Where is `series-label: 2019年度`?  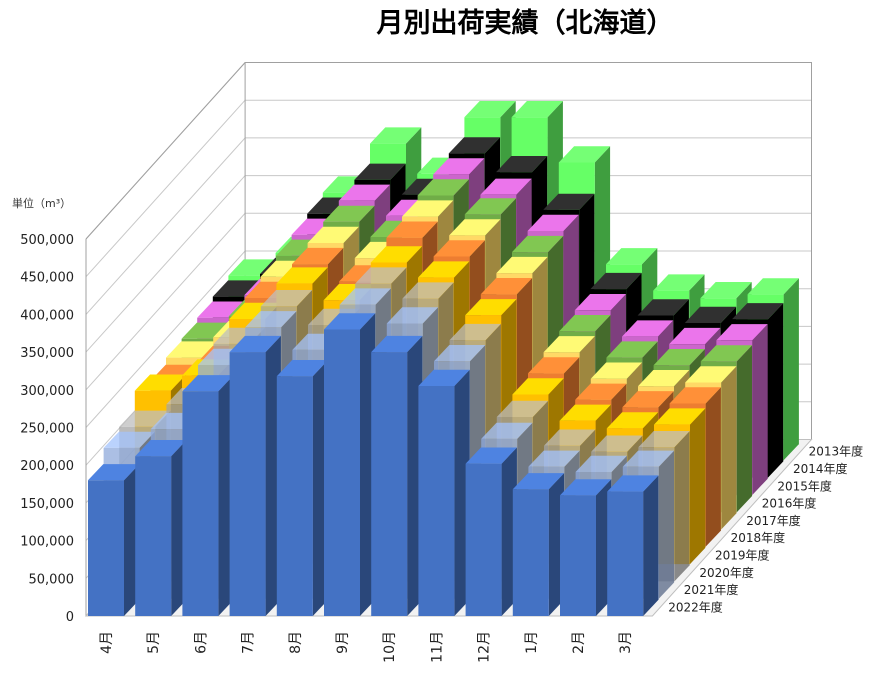 series-label: 2019年度 is located at coordinates (742, 555).